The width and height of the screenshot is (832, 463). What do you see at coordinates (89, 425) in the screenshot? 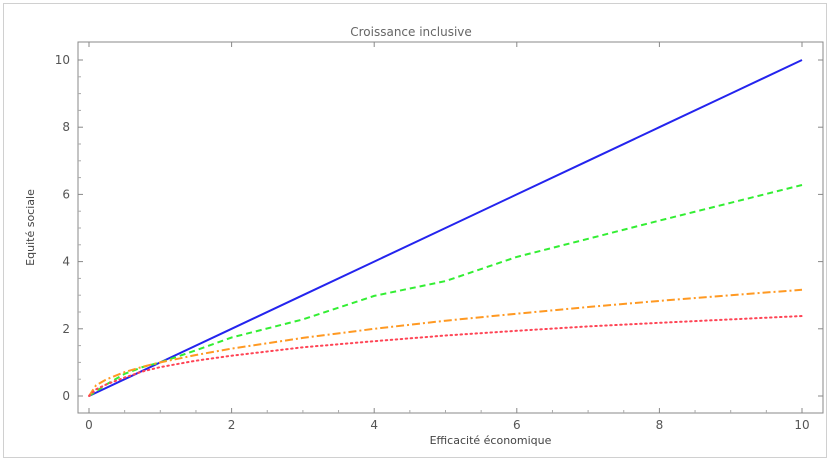
I see `x-tick-label: 0` at bounding box center [89, 425].